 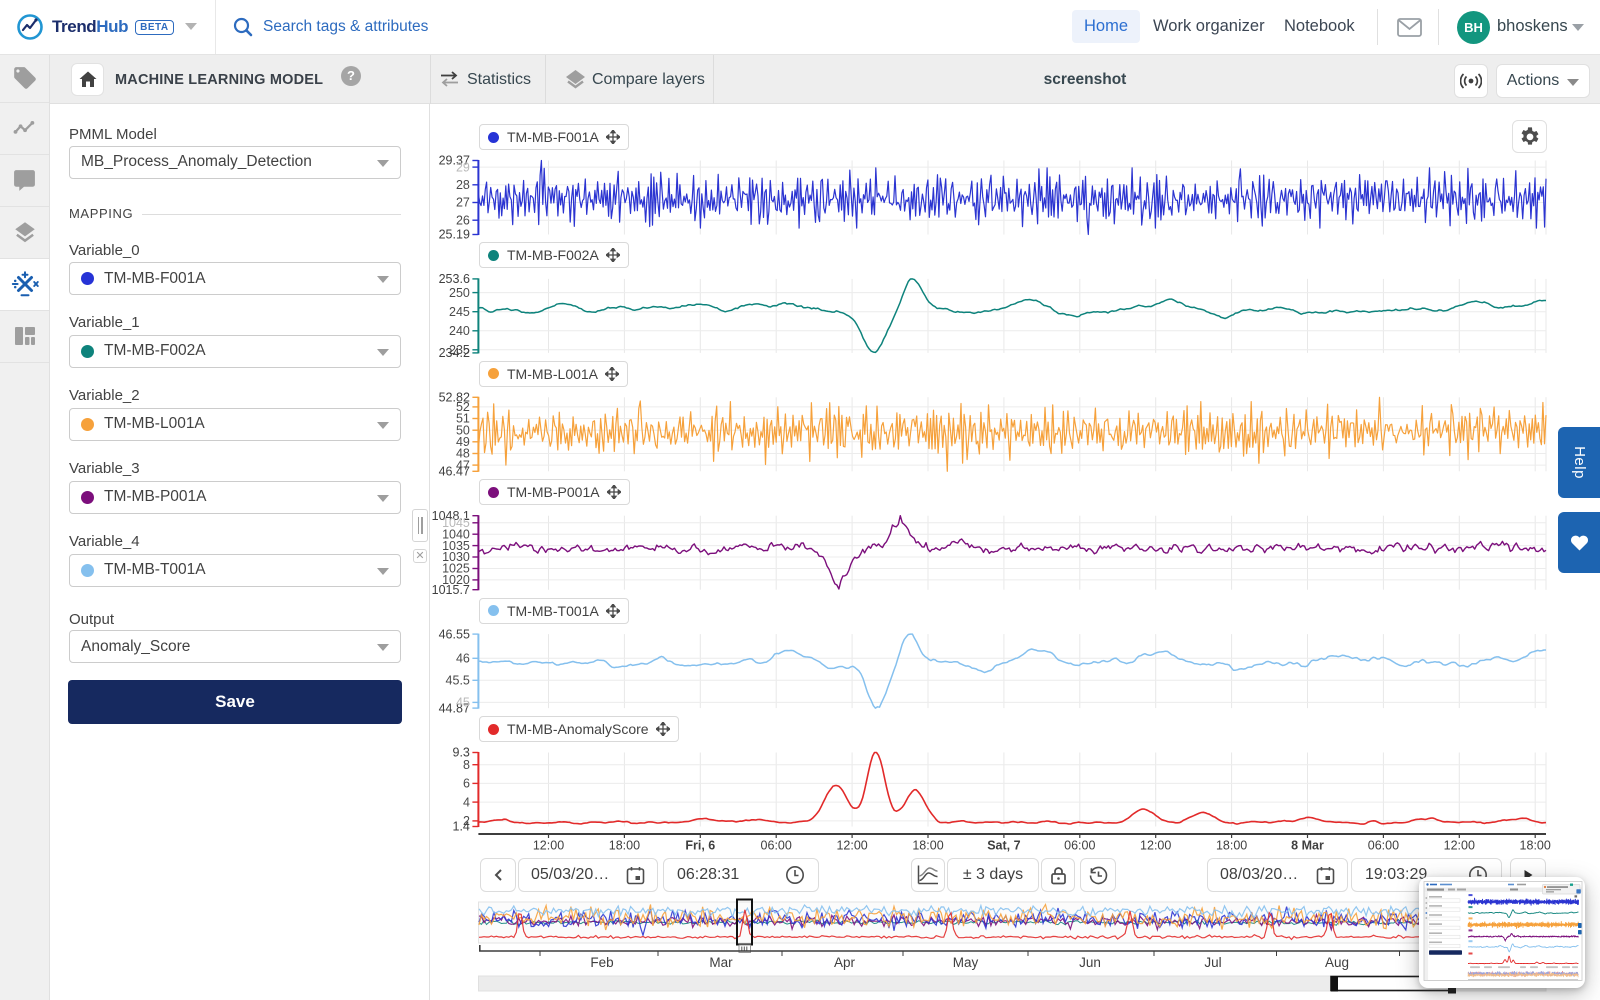 What do you see at coordinates (463, 419) in the screenshot?
I see `svg-text: 51` at bounding box center [463, 419].